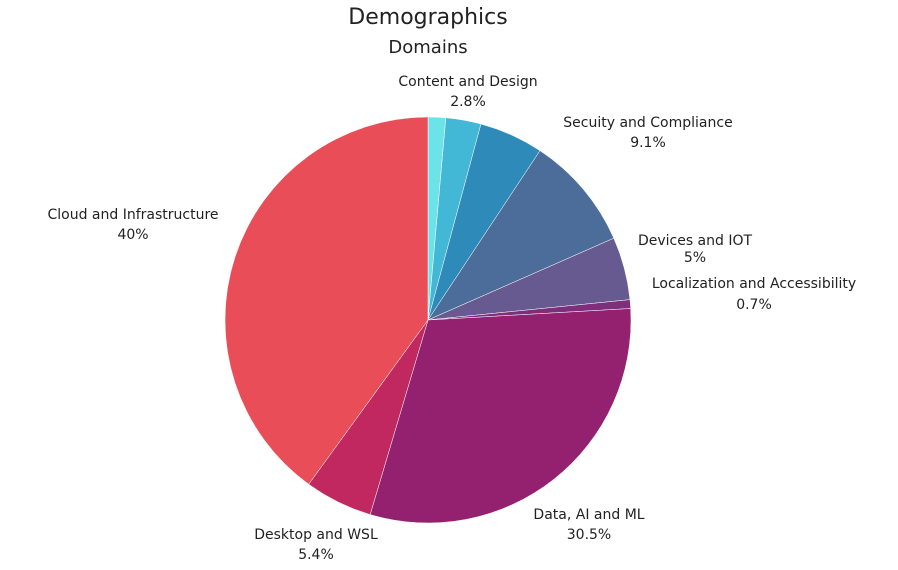  I want to click on slice-value-label: 40%, so click(132, 235).